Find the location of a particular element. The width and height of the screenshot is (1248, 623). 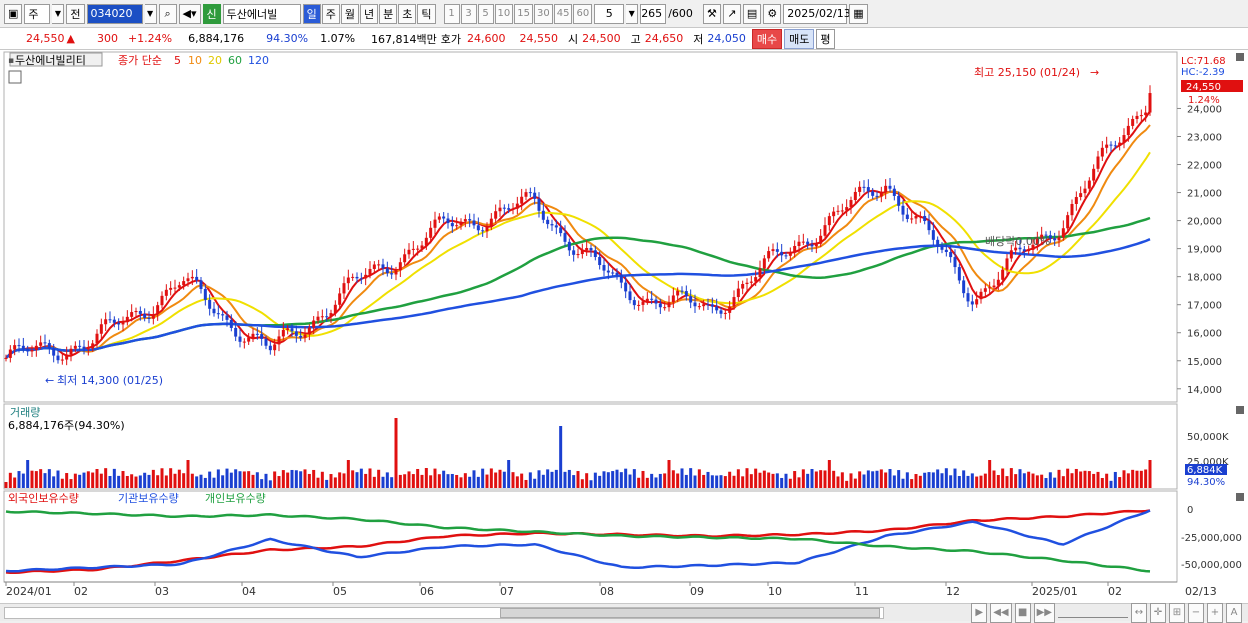

cross-icon: ✛ is located at coordinates (1158, 612).